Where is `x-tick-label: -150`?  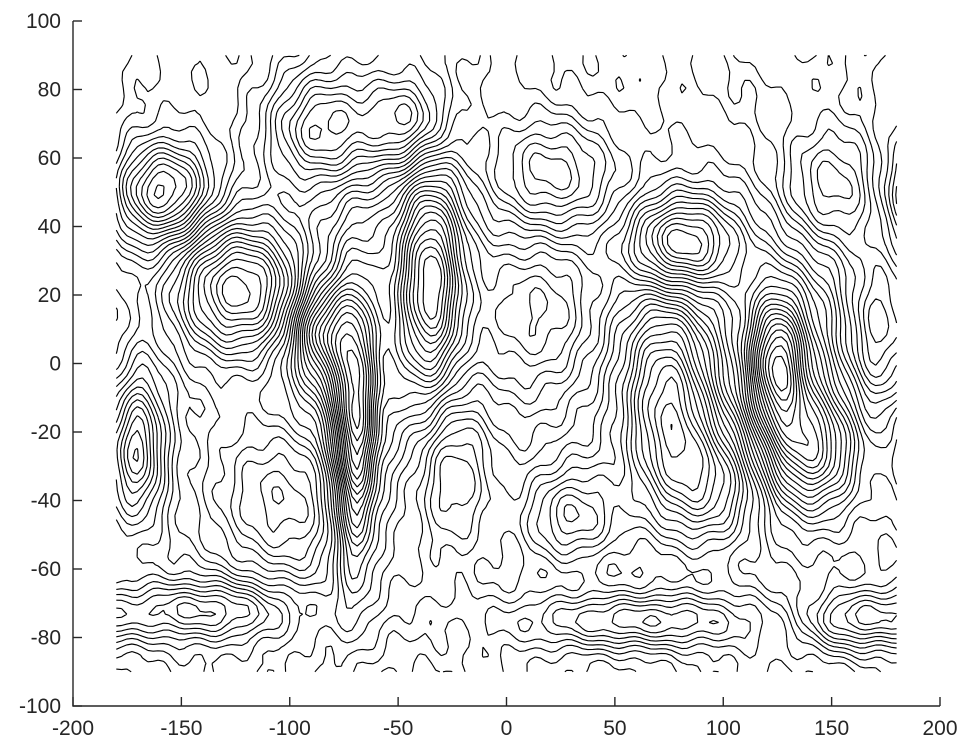
x-tick-label: -150 is located at coordinates (181, 728).